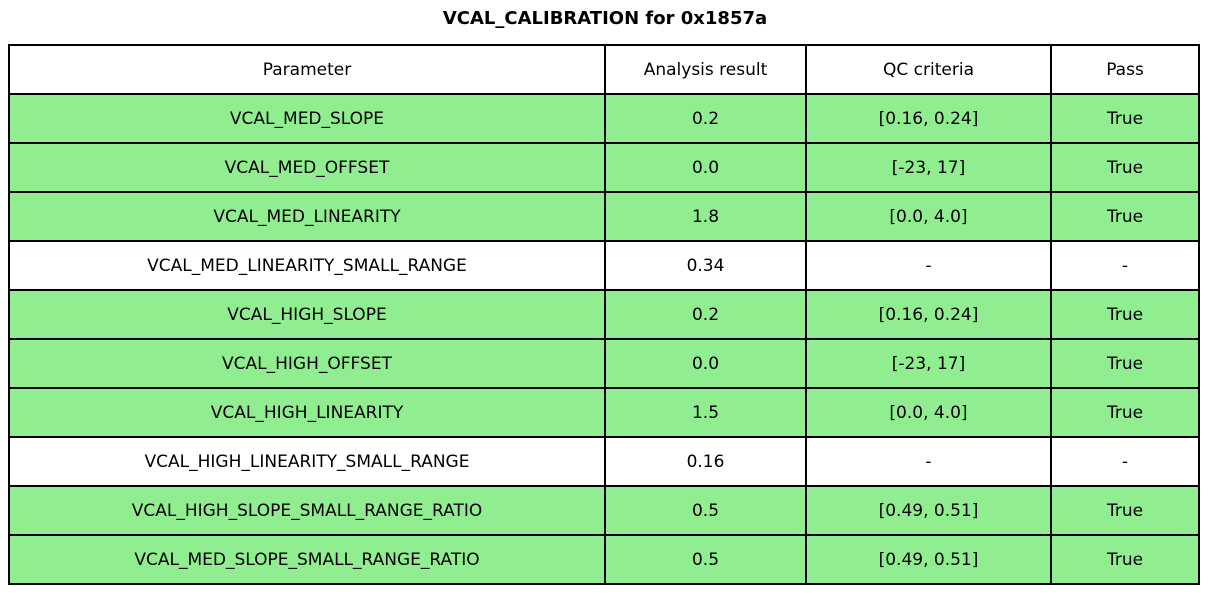 This screenshot has width=1210, height=604. What do you see at coordinates (705, 265) in the screenshot?
I see `analysis-result-cell: 0.34` at bounding box center [705, 265].